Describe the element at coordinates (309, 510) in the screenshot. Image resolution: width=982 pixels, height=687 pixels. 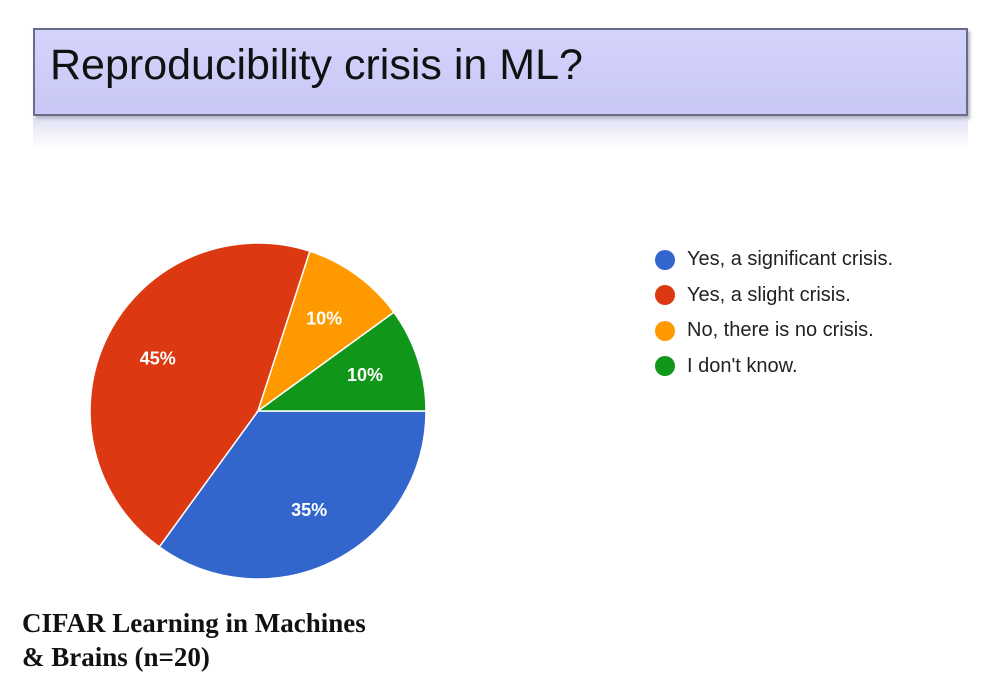
I see `slice-data-label: 35%` at that location.